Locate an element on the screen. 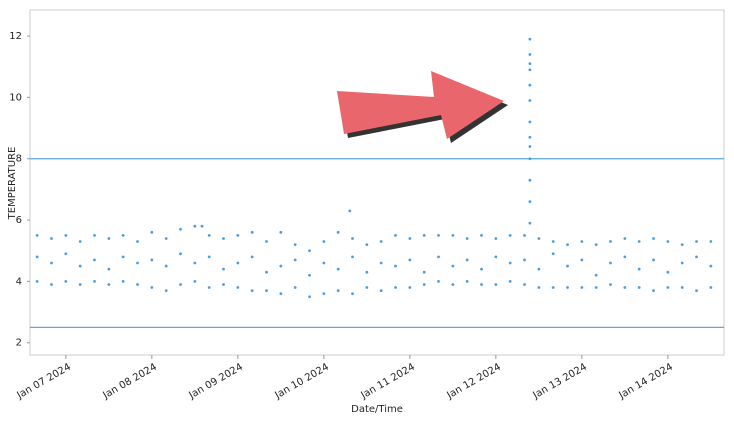  y-tick-label: 6 is located at coordinates (19, 220).